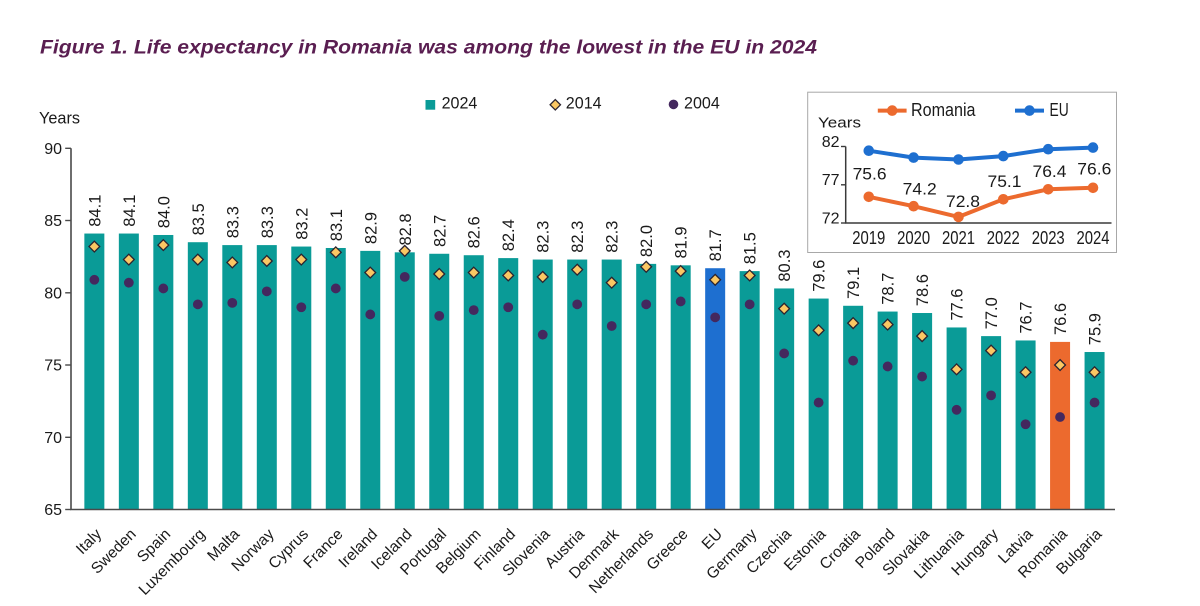  What do you see at coordinates (53, 221) in the screenshot?
I see `svg-text: 85` at bounding box center [53, 221].